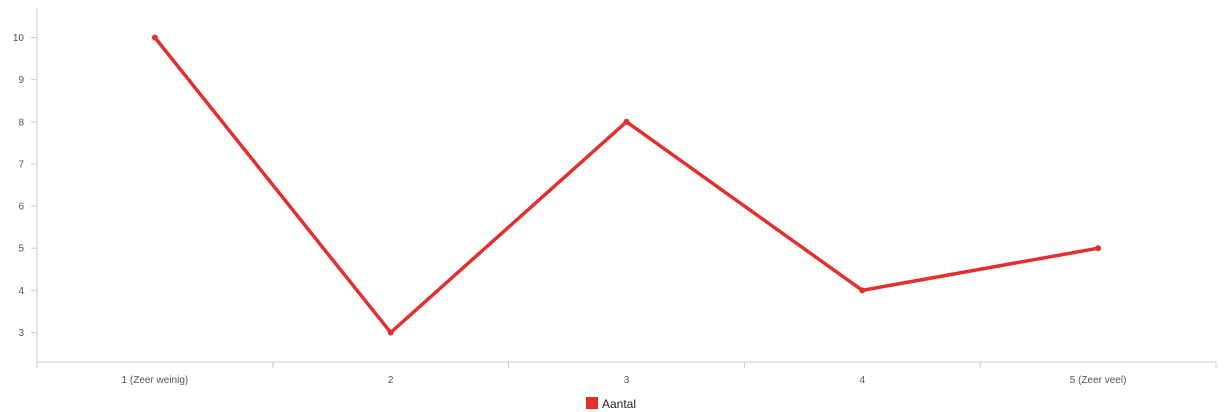  What do you see at coordinates (391, 380) in the screenshot?
I see `x-tick-label: 2` at bounding box center [391, 380].